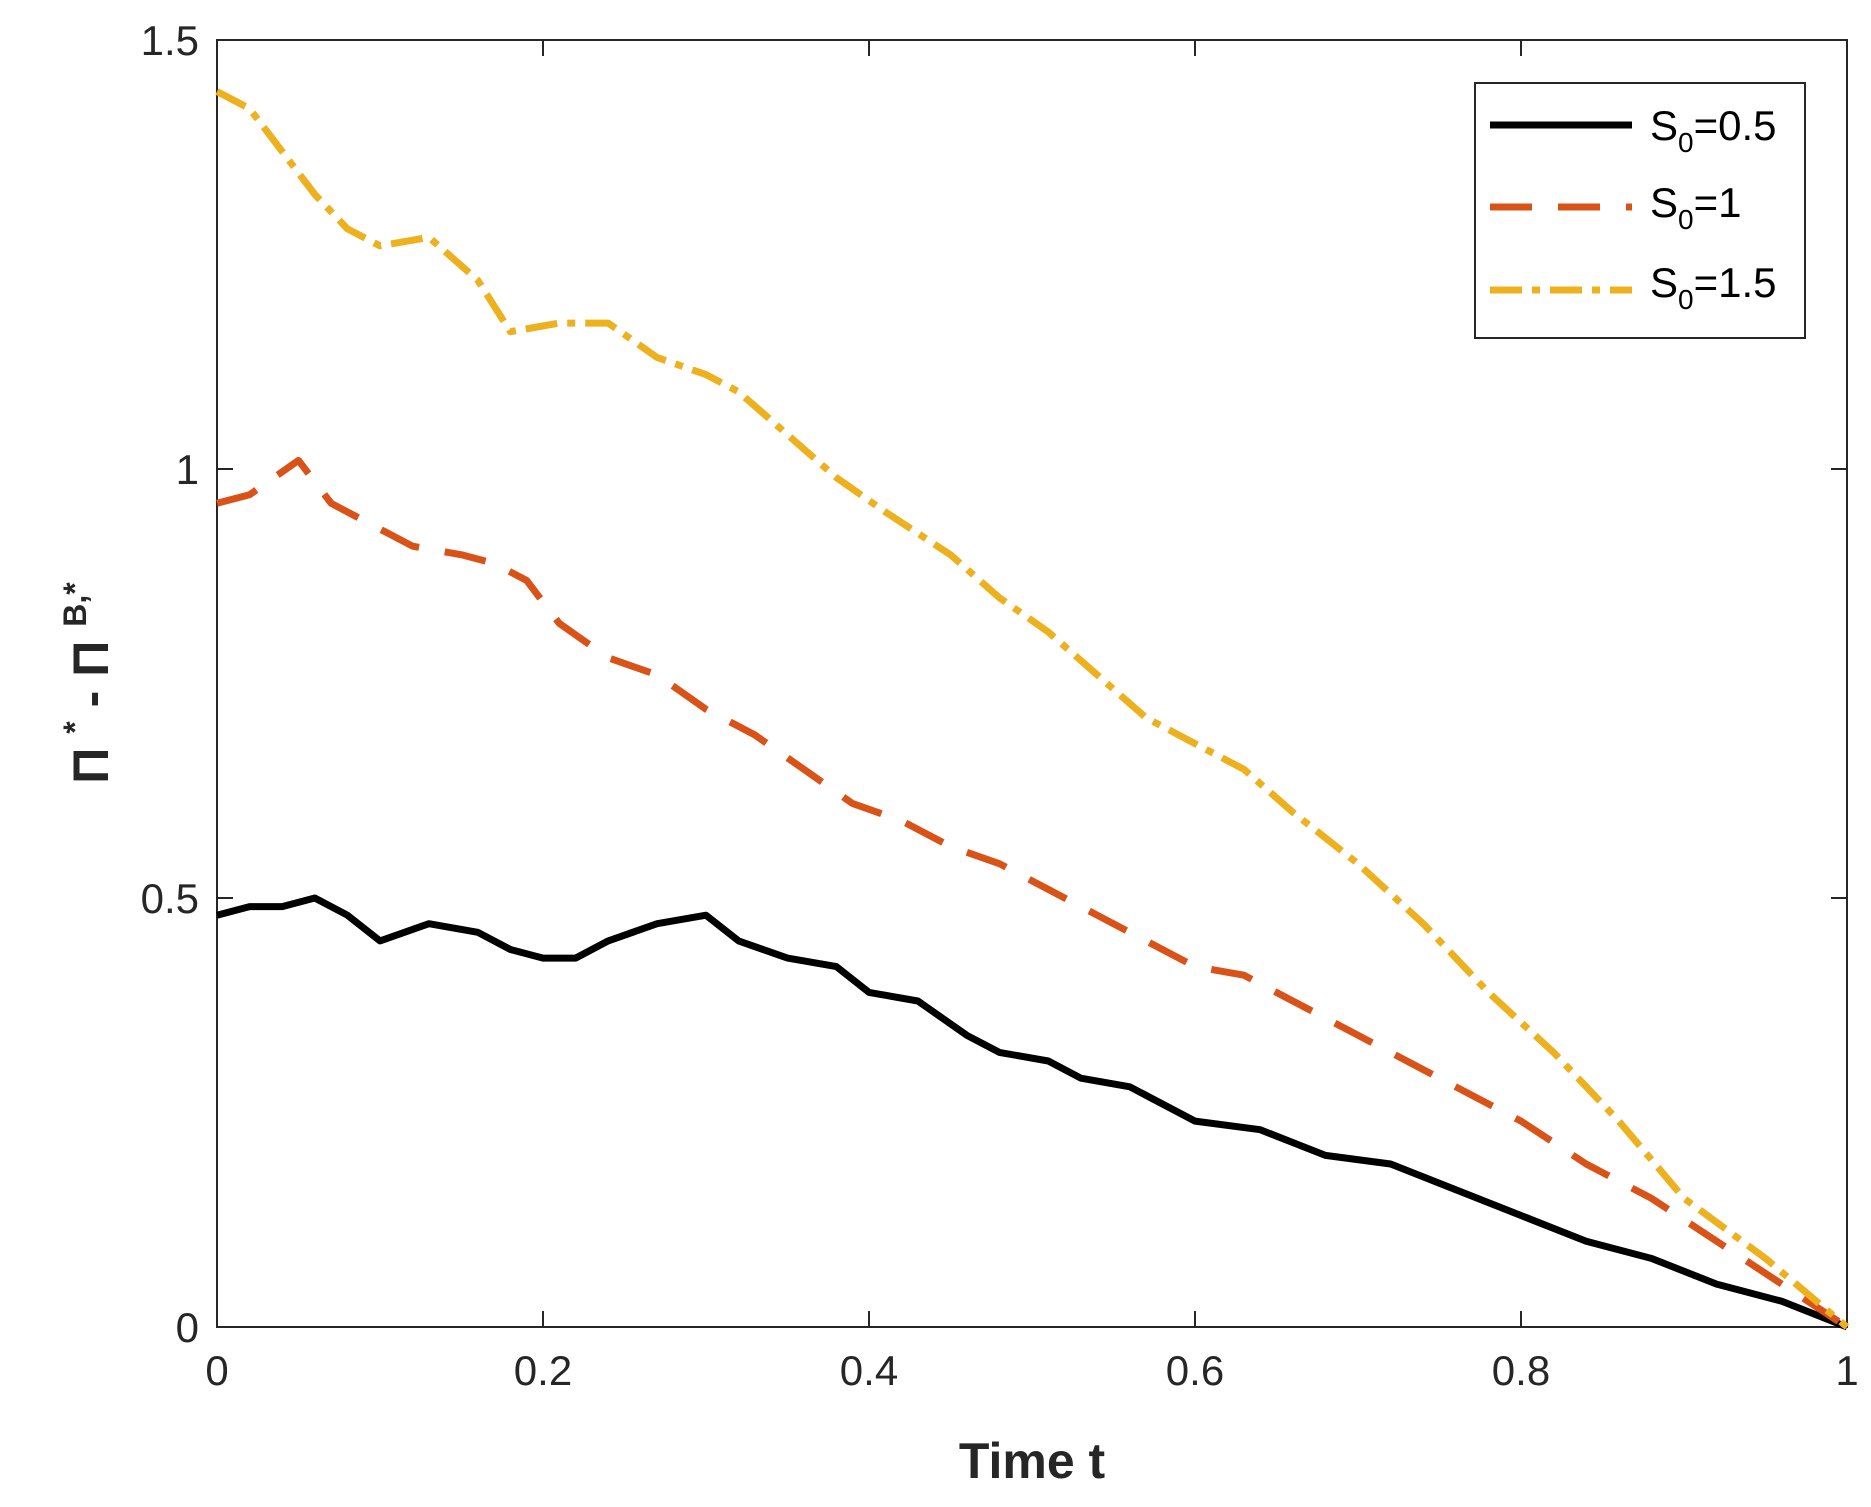 The height and width of the screenshot is (1507, 1871). What do you see at coordinates (170, 40) in the screenshot?
I see `y-tick-label: 1.5` at bounding box center [170, 40].